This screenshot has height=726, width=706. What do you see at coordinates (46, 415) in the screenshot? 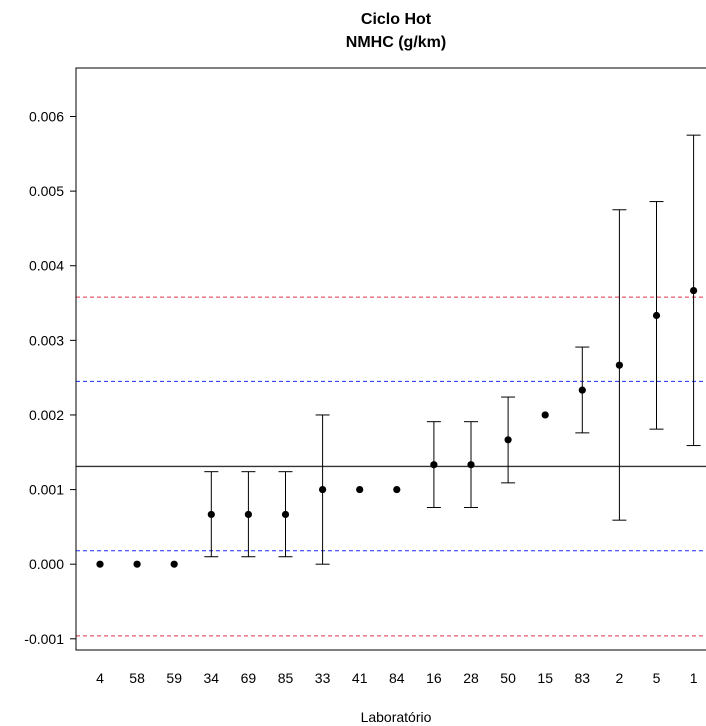
I see `y-tick-label: 0.002` at bounding box center [46, 415].